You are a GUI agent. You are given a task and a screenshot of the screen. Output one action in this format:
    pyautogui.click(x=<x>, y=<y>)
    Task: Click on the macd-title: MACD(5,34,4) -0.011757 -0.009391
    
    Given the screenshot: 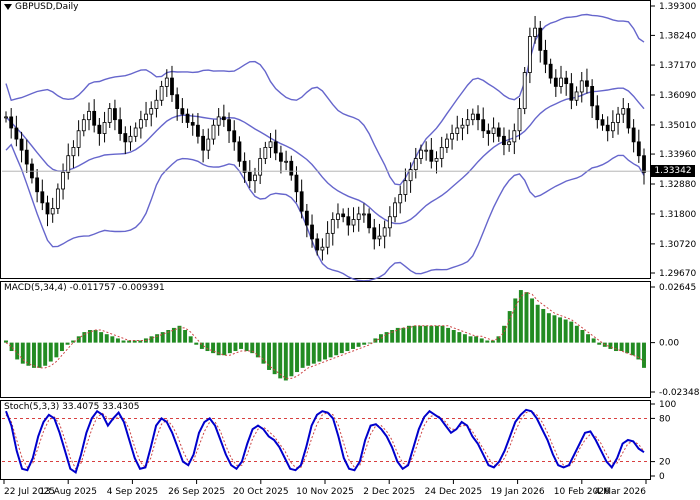 What is the action you would take?
    pyautogui.click(x=84, y=288)
    